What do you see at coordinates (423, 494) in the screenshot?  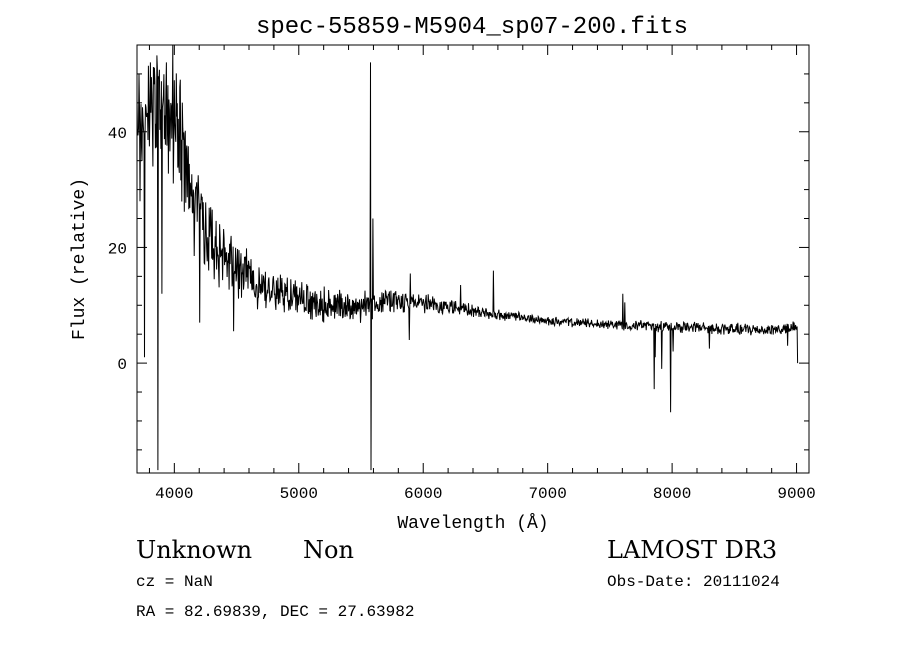 I see `x-tick-label: 6000` at bounding box center [423, 494].